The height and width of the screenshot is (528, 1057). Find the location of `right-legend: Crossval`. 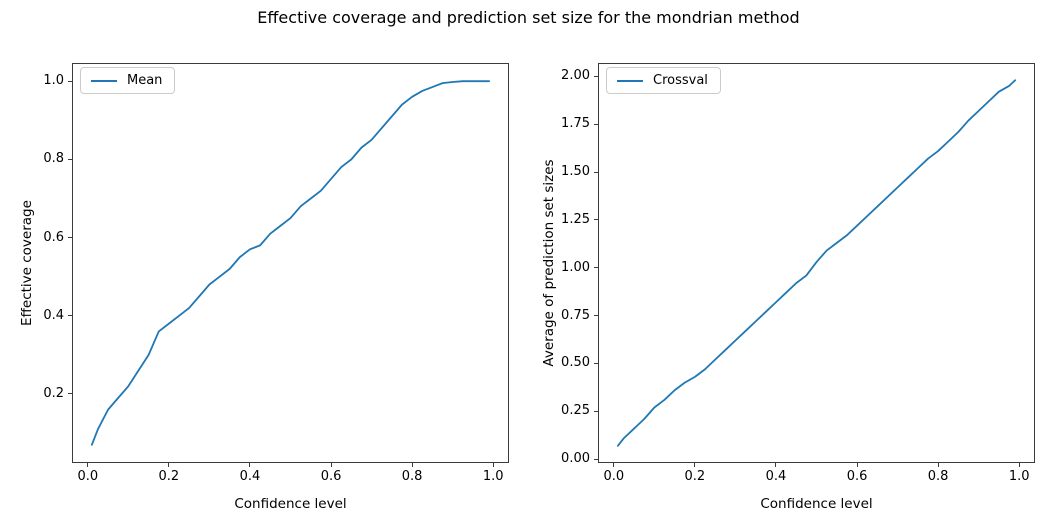

right-legend: Crossval is located at coordinates (663, 80).